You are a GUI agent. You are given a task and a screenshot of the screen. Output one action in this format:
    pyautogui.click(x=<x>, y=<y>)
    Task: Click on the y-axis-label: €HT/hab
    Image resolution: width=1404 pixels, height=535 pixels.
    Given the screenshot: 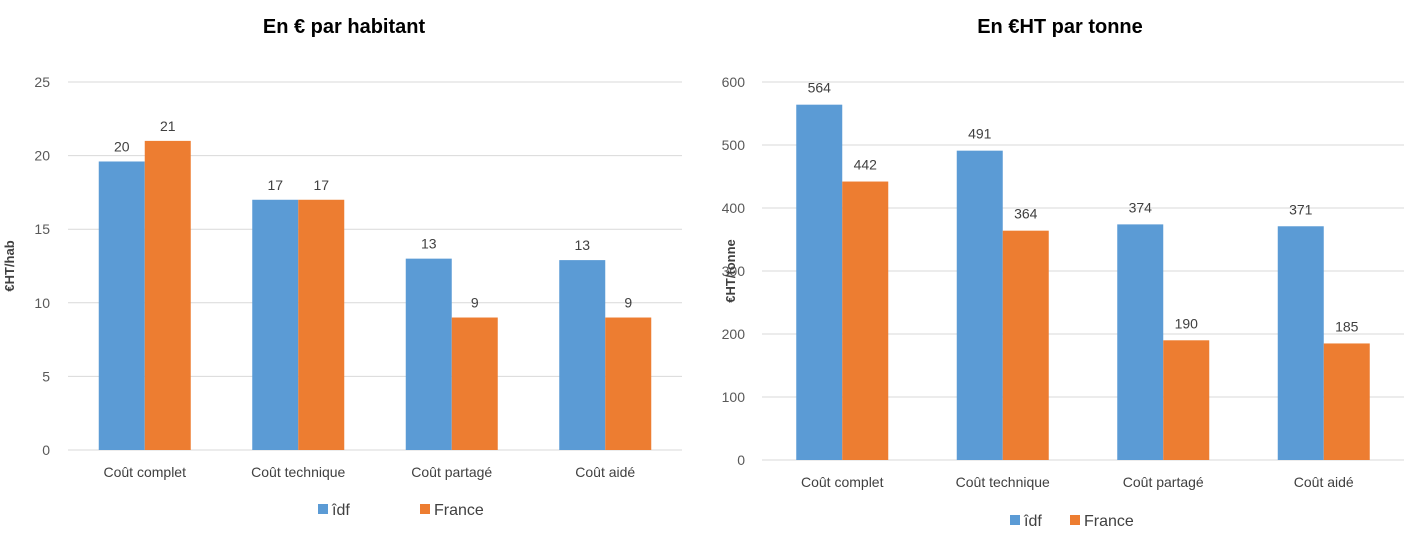 What is the action you would take?
    pyautogui.click(x=9, y=265)
    